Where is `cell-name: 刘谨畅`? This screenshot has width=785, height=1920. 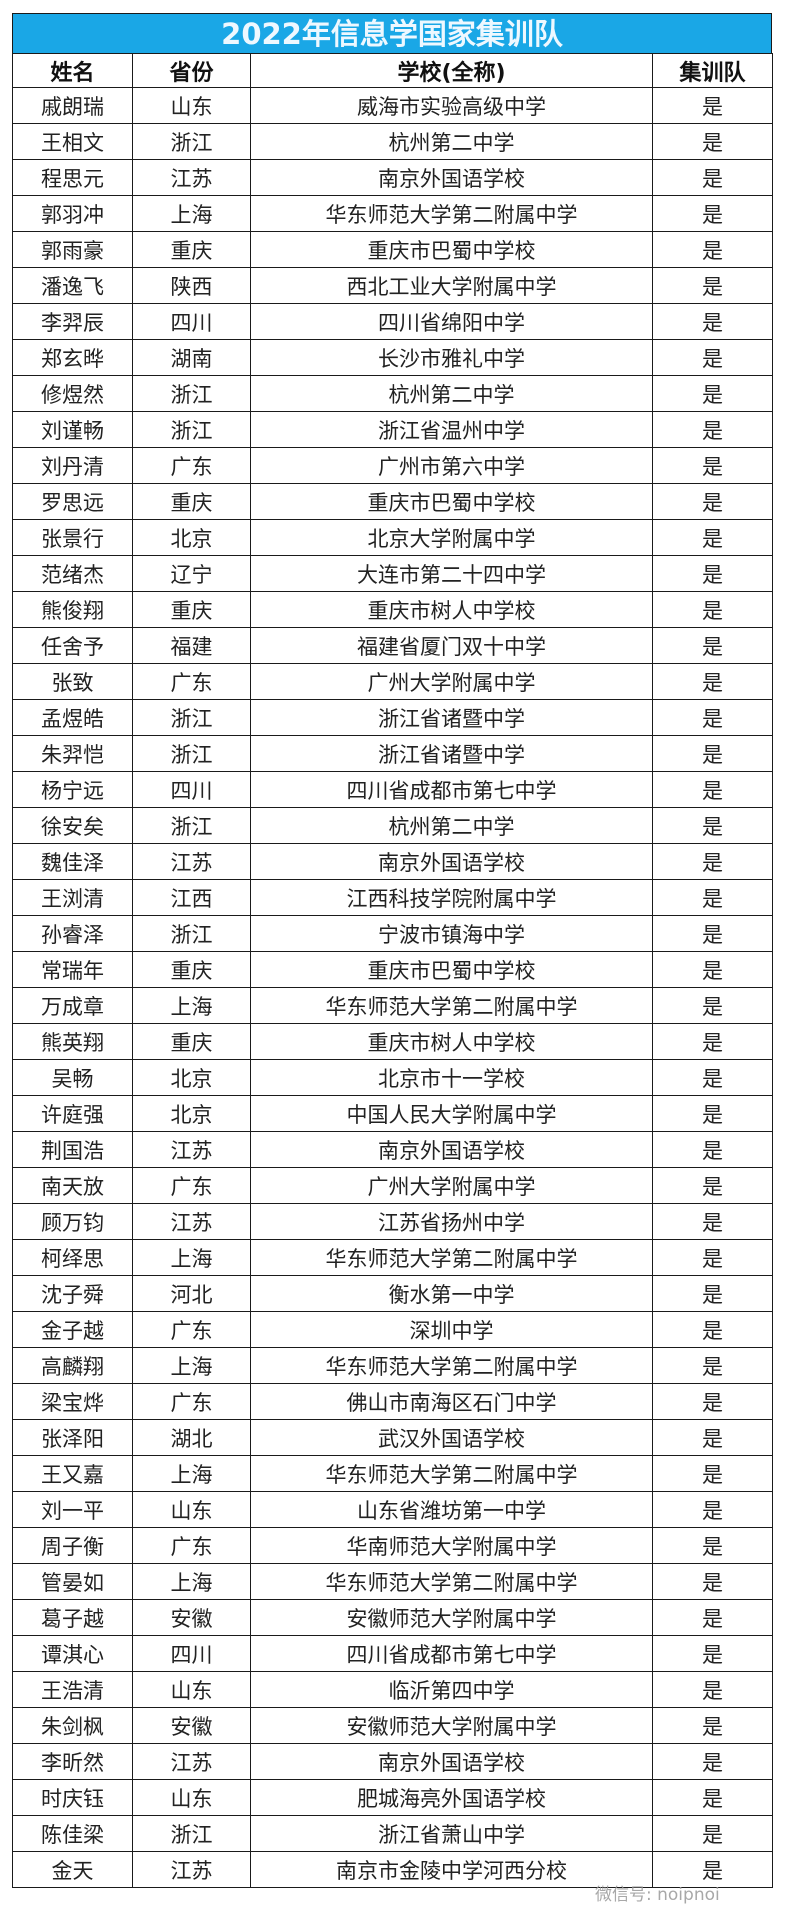 cell-name: 刘谨畅 is located at coordinates (72, 429).